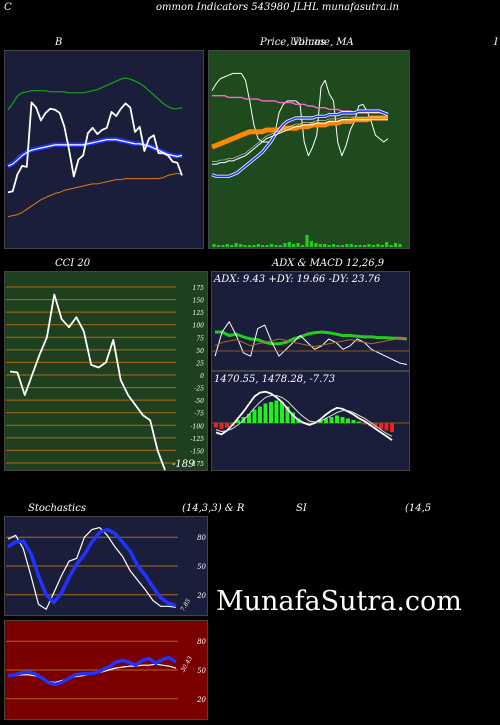 The height and width of the screenshot is (725, 500). Describe the element at coordinates (201, 538) in the screenshot. I see `stochastics-tick-label: 80` at that location.